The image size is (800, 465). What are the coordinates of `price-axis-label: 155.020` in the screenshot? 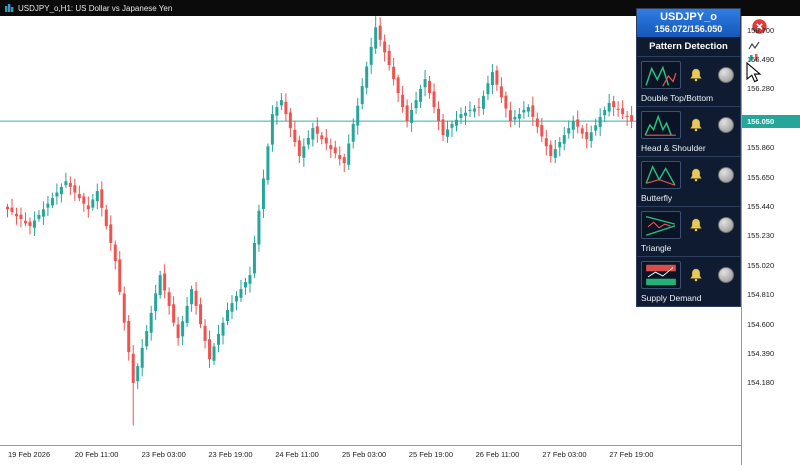 It's located at (761, 265).